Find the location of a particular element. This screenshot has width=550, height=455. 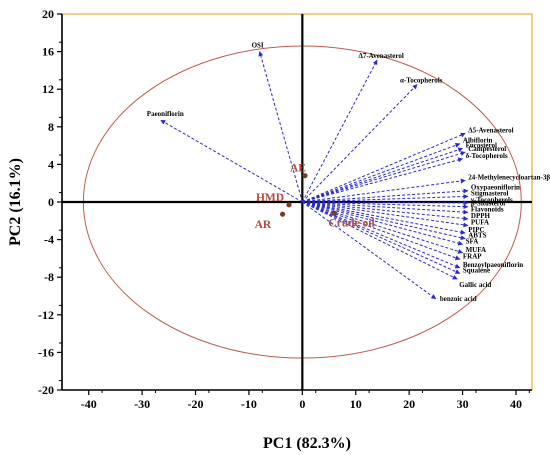

sample-label: Crude oil is located at coordinates (351, 223).